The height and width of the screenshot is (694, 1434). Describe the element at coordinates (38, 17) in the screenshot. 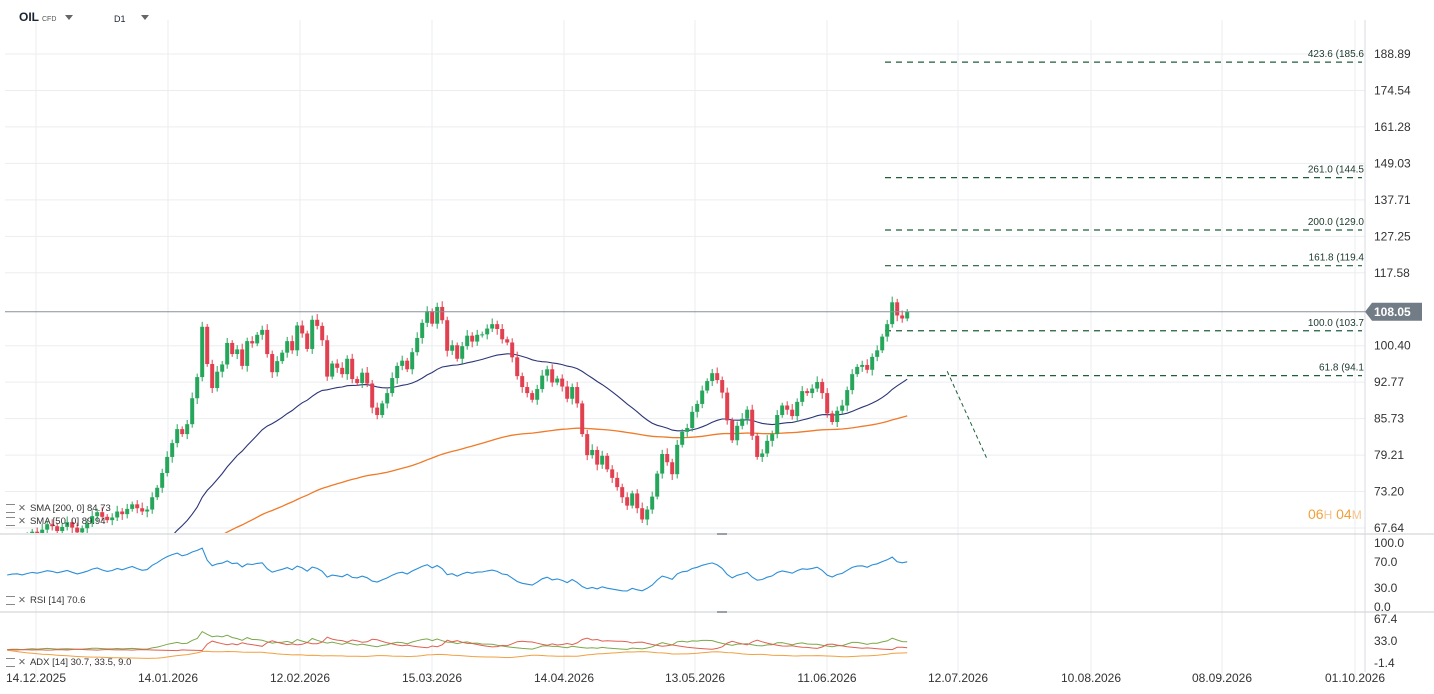

I see `symbol-selector: OIL CFD` at that location.